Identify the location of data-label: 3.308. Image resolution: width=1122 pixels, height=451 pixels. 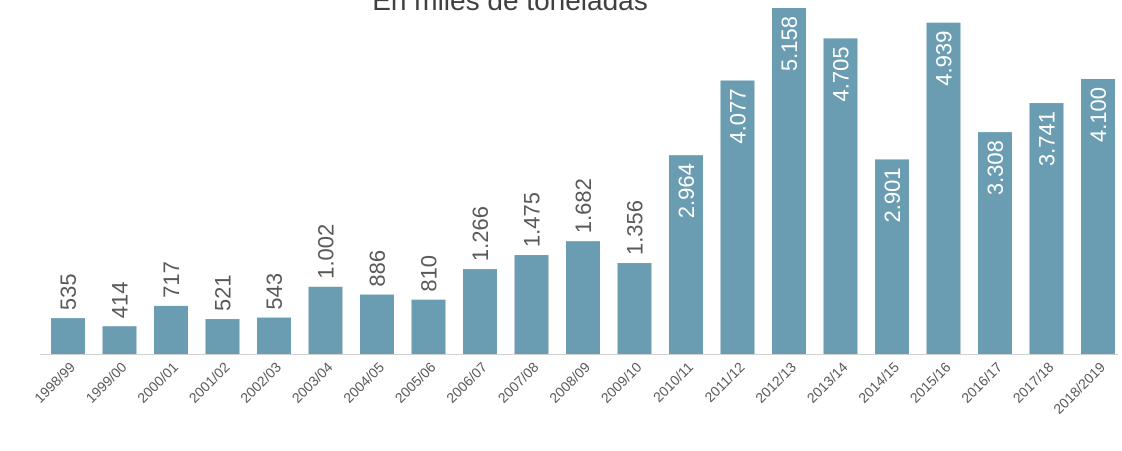
(995, 167).